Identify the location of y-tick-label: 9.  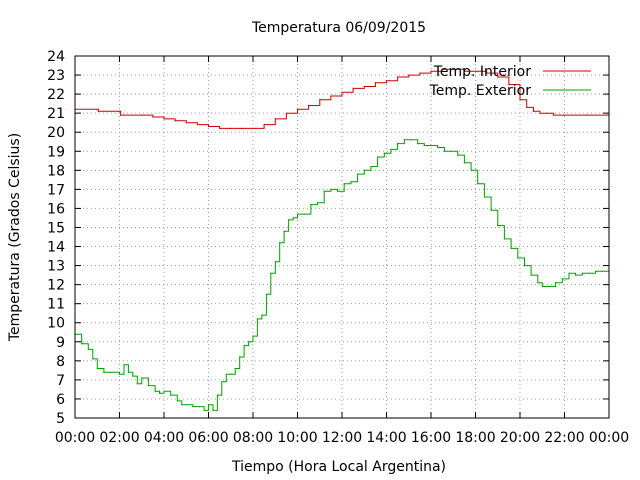
(60, 343).